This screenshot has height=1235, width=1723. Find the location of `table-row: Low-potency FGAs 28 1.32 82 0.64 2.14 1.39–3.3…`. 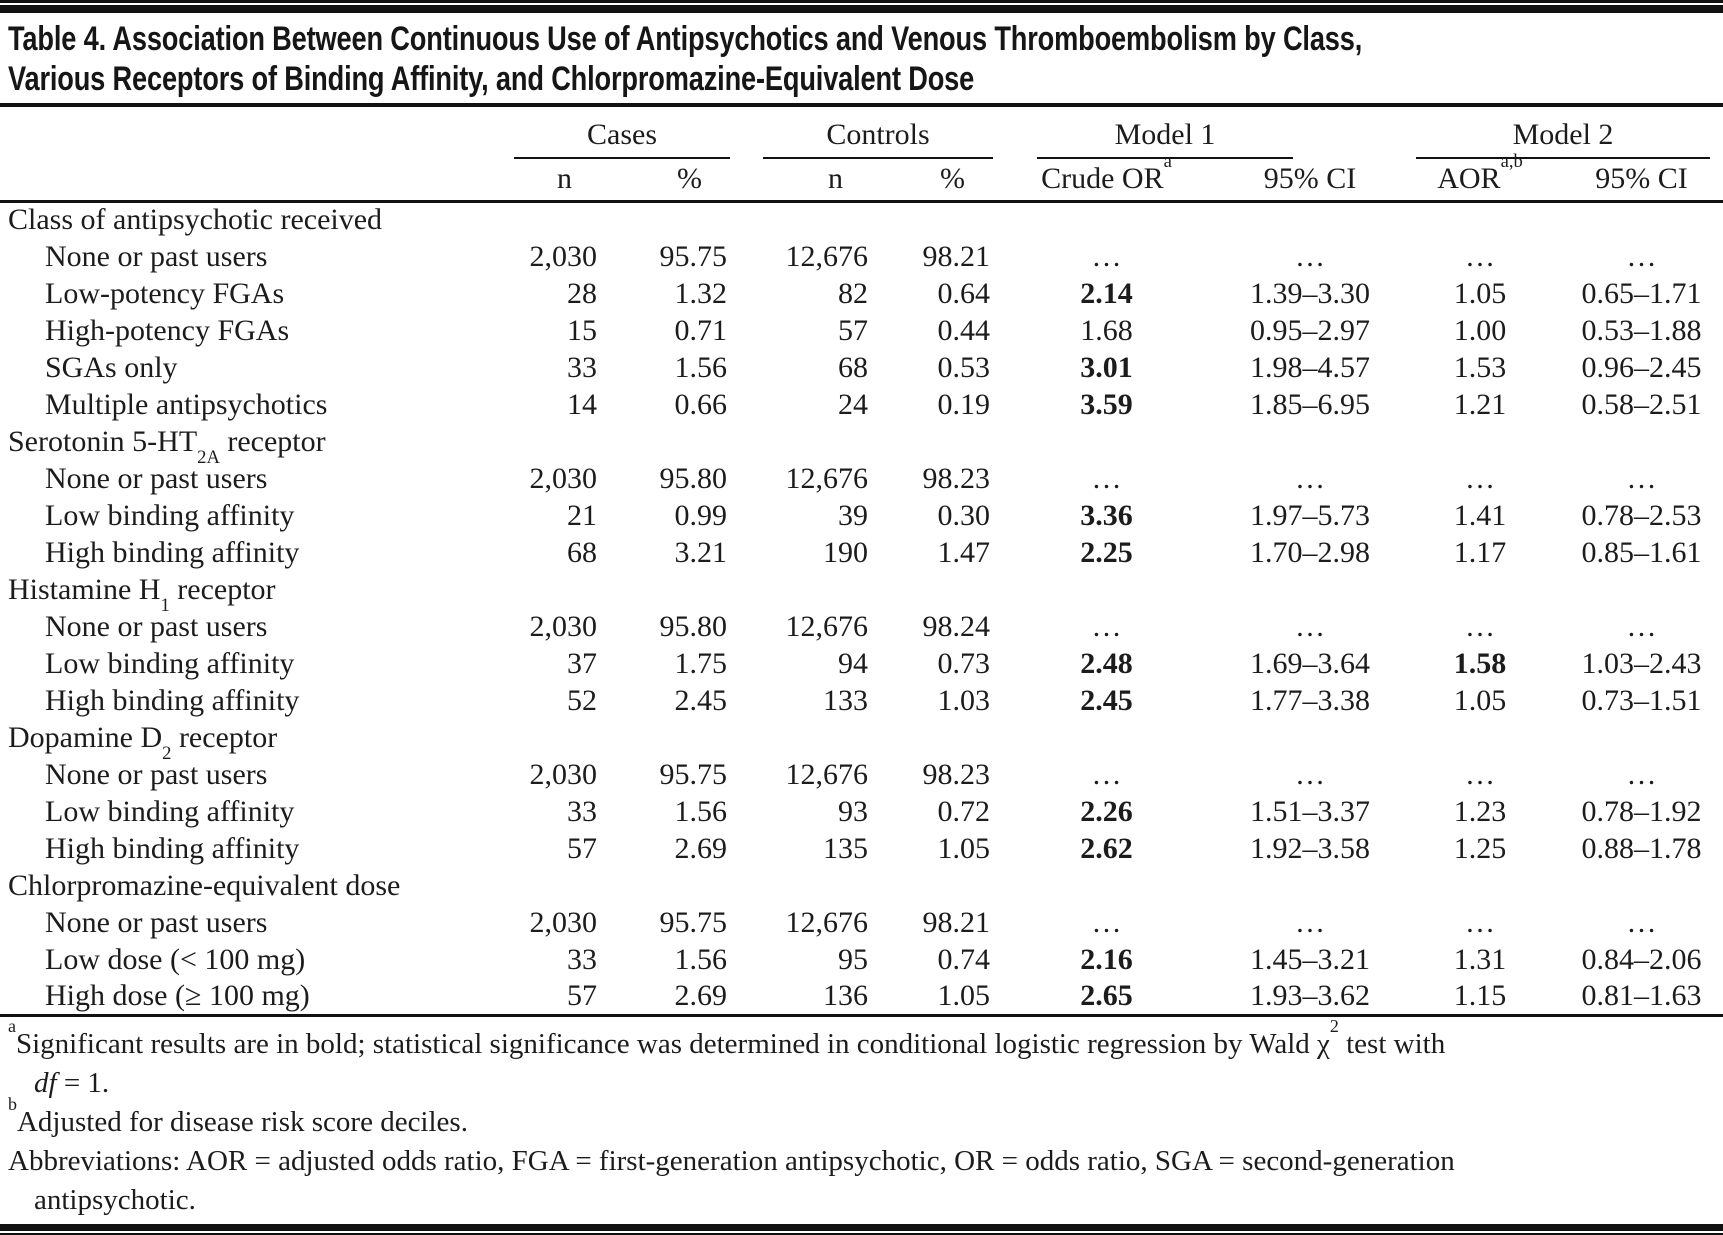

table-row: Low-potency FGAs 28 1.32 82 0.64 2.14 1.39–3.3… is located at coordinates (861, 293).